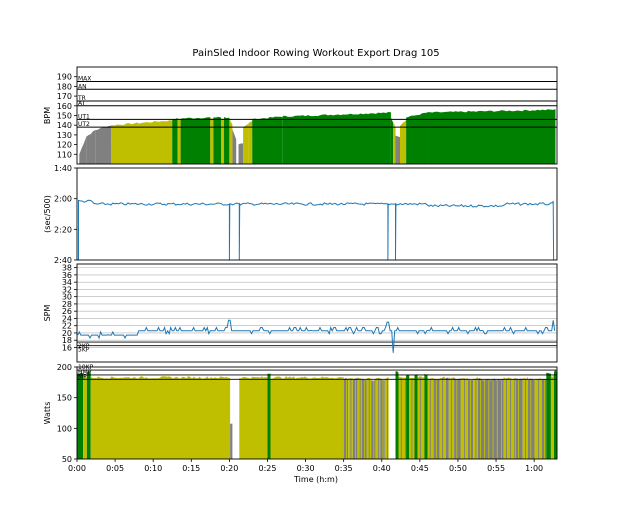 Image resolution: width=620 pixels, height=516 pixels. What do you see at coordinates (153, 468) in the screenshot?
I see `x-tick-label: 0:10` at bounding box center [153, 468].